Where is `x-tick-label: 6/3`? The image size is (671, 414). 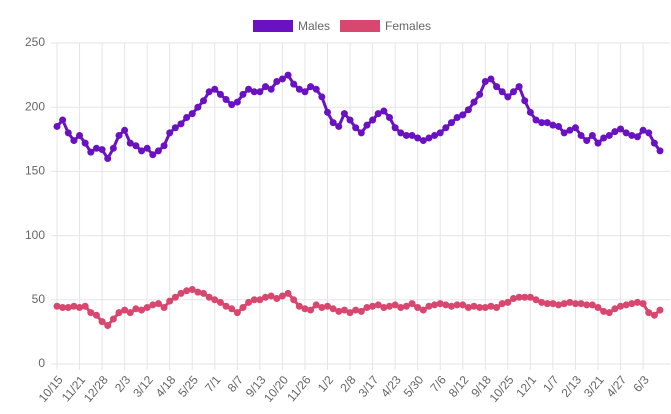 x-tick-label: 6/3 is located at coordinates (641, 384).